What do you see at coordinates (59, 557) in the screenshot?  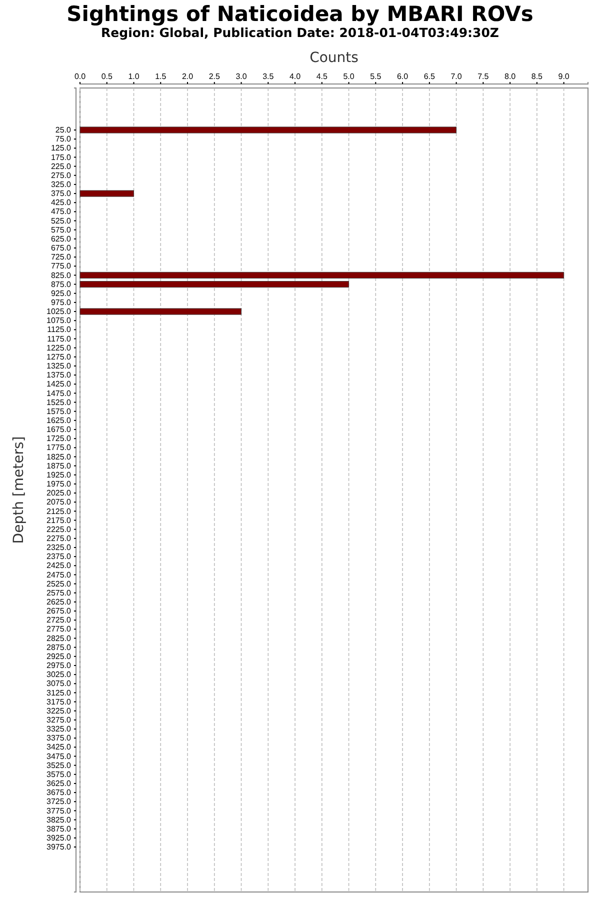 I see `y-tick-label: 2375.0` at bounding box center [59, 557].